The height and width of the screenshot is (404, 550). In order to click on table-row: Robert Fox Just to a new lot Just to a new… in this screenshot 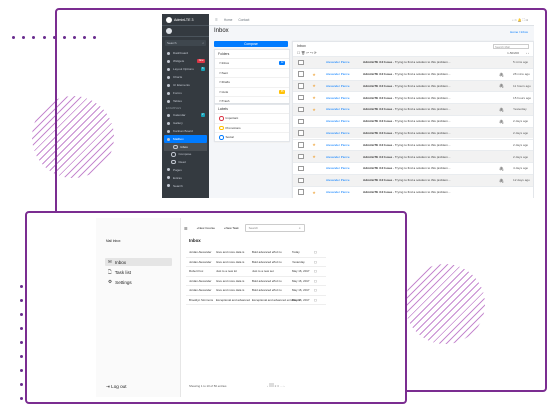, I will do `click(256, 272)`.